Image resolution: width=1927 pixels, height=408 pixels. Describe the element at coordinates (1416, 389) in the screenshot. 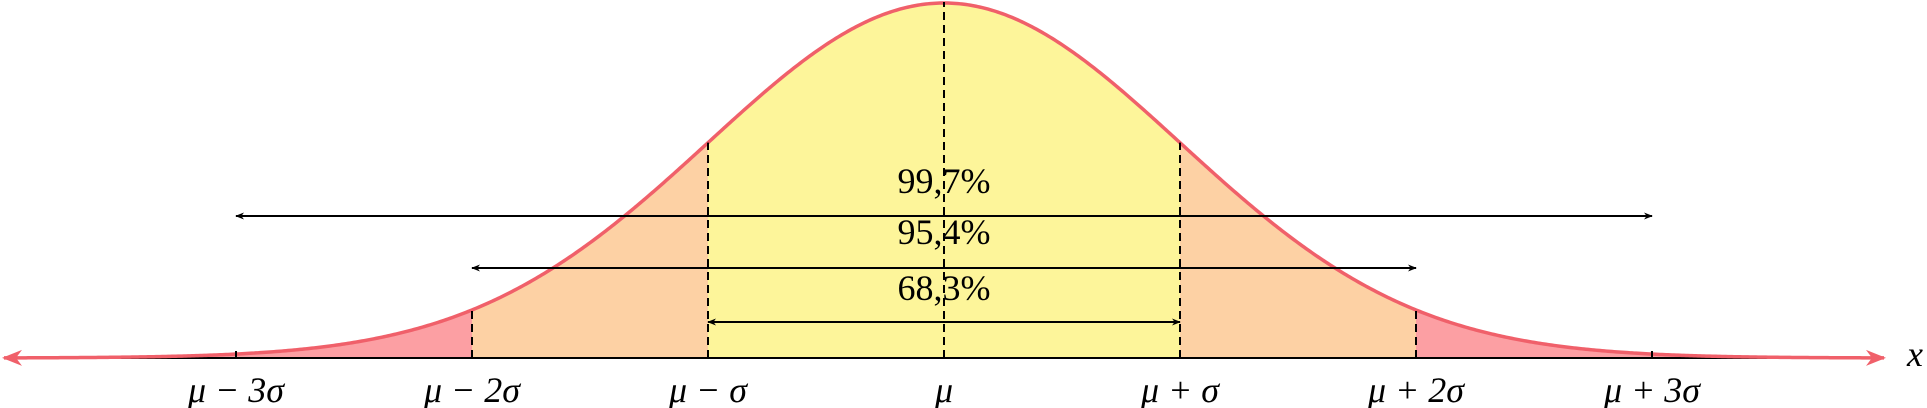

I see `tick-label: μ + 2σ` at that location.